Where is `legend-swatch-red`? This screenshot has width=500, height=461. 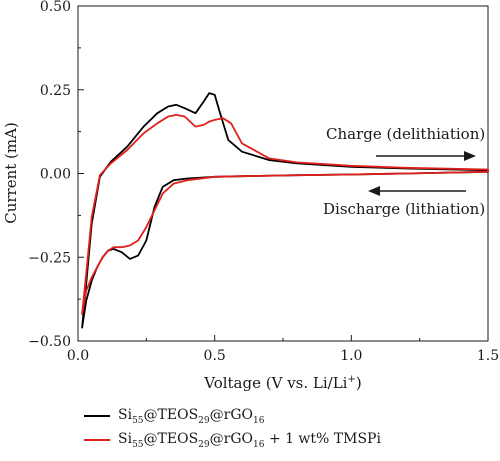 legend-swatch-red is located at coordinates (97, 440).